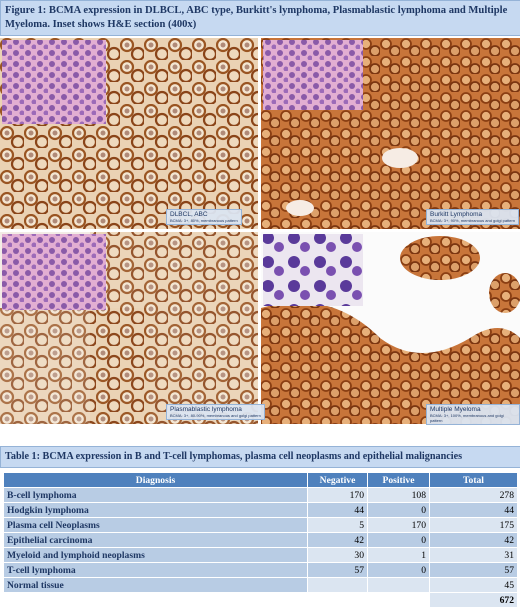  Describe the element at coordinates (473, 510) in the screenshot. I see `total-cell: 44` at that location.